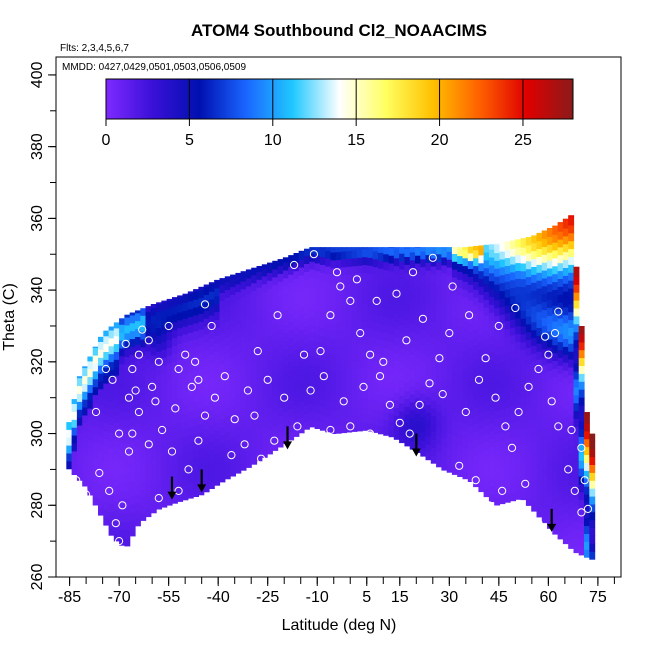 The height and width of the screenshot is (650, 650). I want to click on x-tick-label: -40, so click(218, 597).